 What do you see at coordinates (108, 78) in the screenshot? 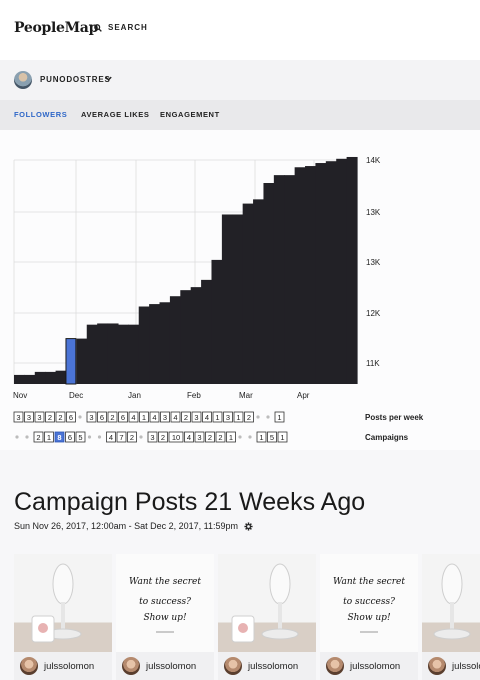
I see `chevron-down-icon` at bounding box center [108, 78].